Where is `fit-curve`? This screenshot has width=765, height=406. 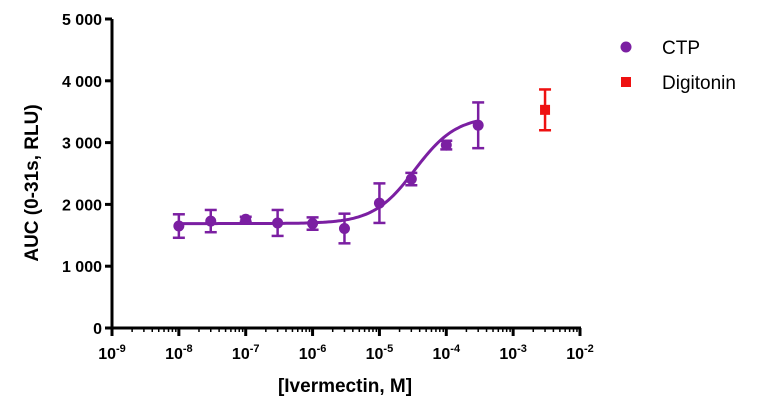 fit-curve is located at coordinates (328, 172).